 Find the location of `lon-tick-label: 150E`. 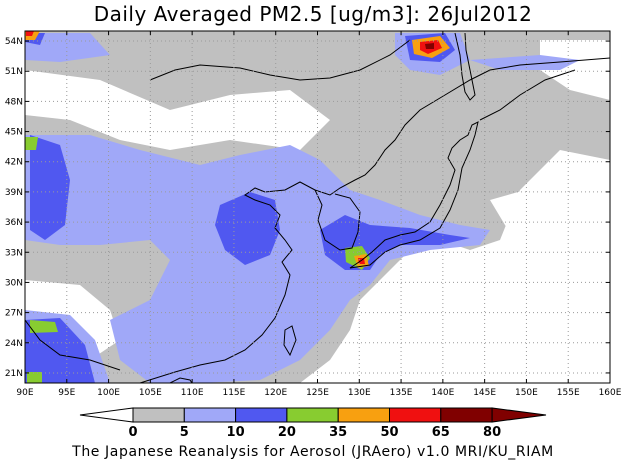

lon-tick-label: 150E is located at coordinates (526, 393).